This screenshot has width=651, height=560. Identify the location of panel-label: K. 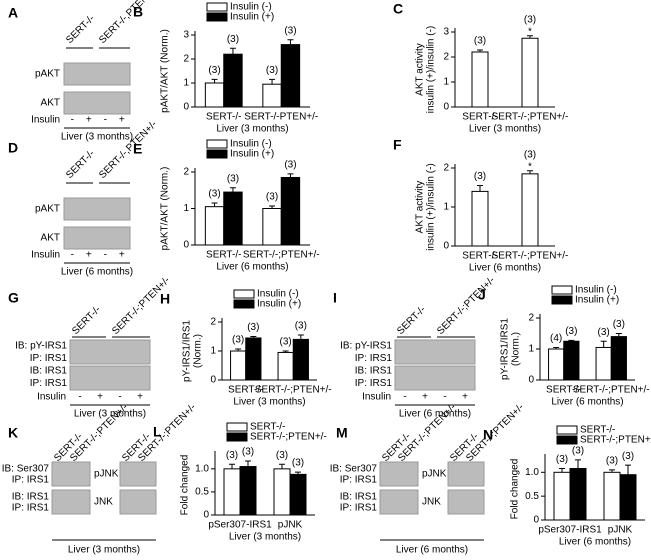
(13, 433).